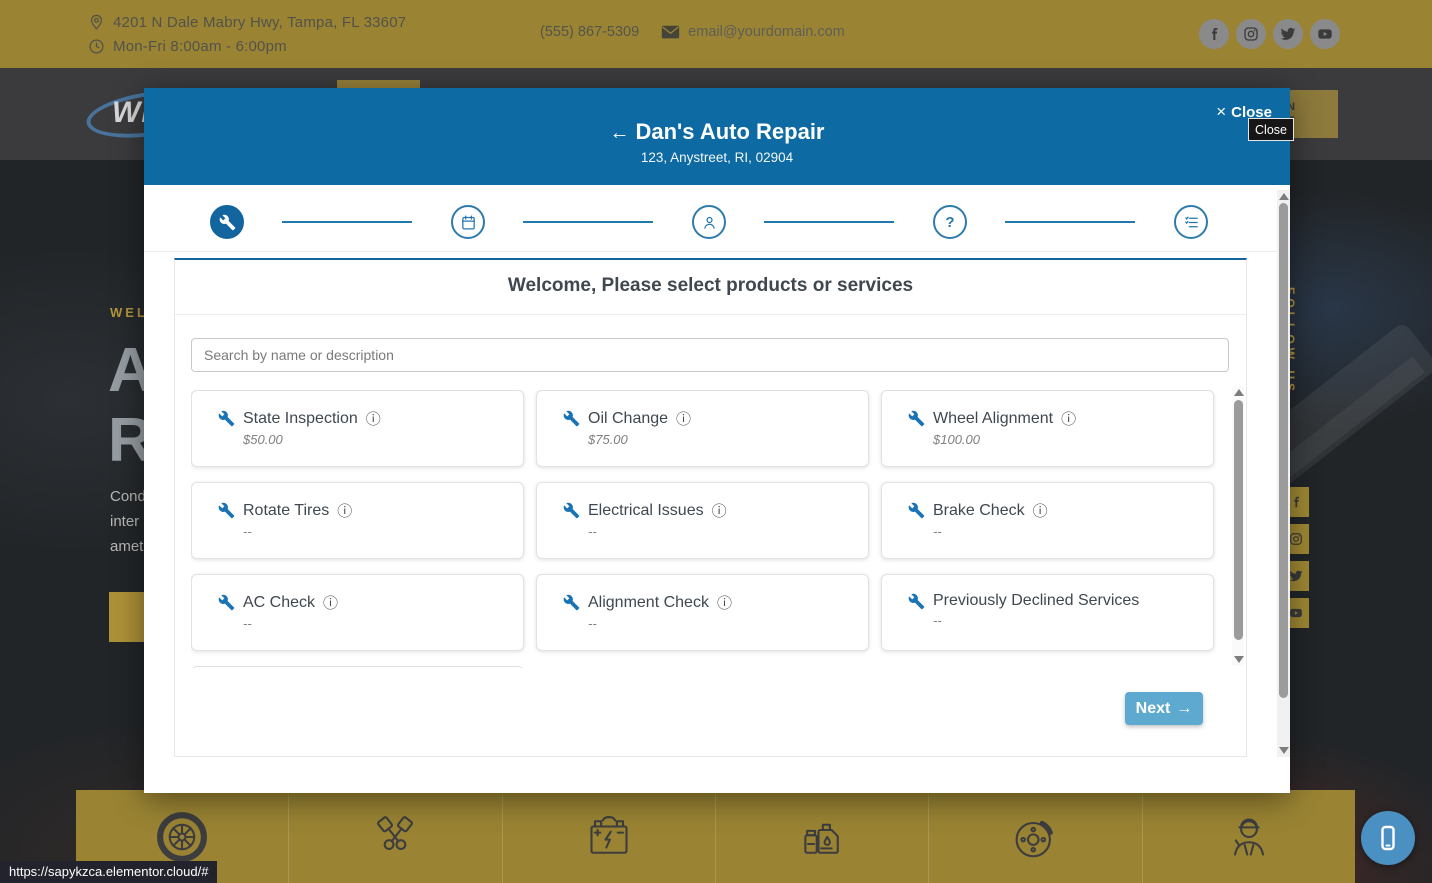  I want to click on topbar-social, so click(1269, 34).